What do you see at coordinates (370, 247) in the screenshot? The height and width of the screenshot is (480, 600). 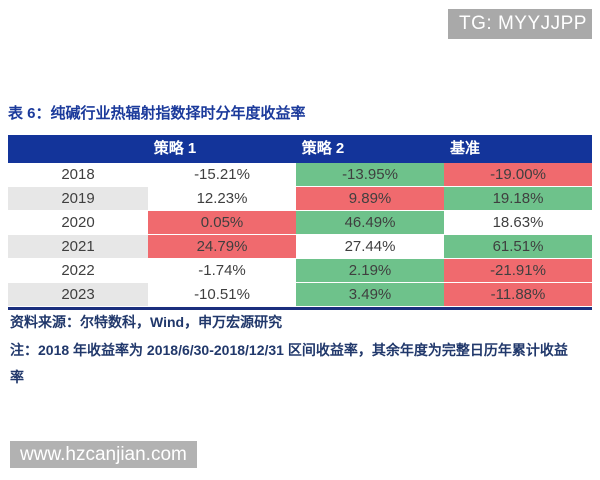 I see `value-cell: 27.44%` at bounding box center [370, 247].